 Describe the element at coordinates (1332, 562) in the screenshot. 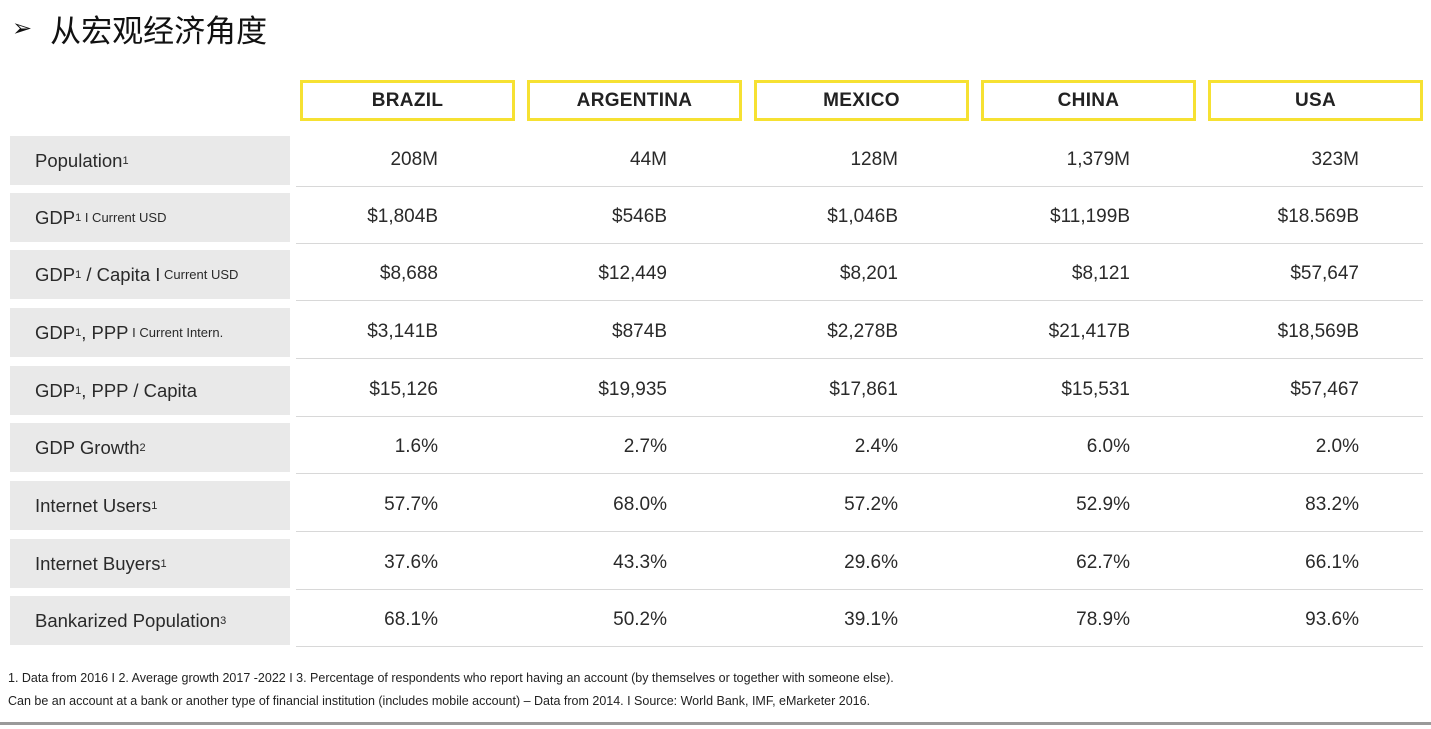

I see `cell-usa: 66.1%` at that location.